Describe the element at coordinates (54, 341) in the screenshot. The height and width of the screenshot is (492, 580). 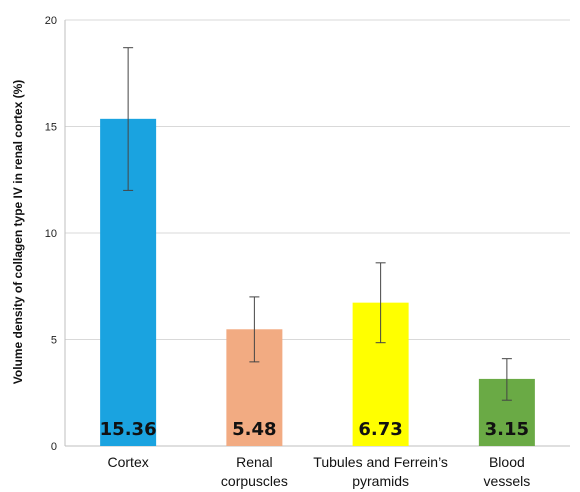
I see `y-tick-label: 5` at that location.